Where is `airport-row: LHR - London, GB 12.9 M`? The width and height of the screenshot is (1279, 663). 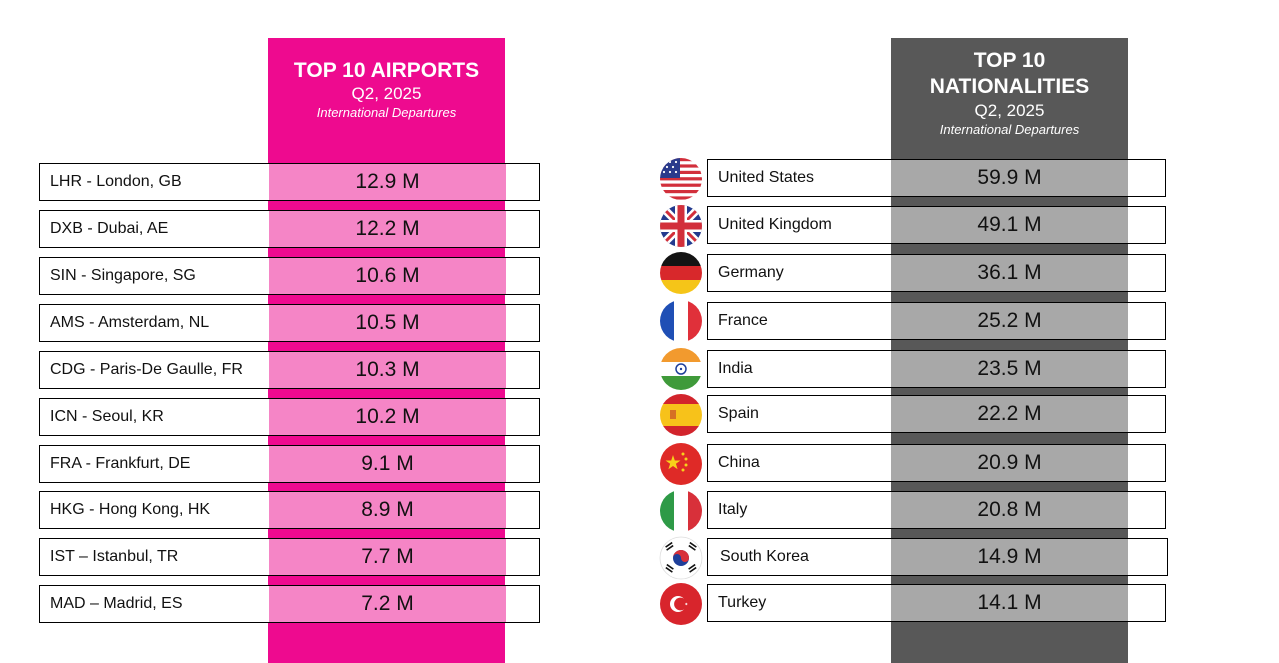 airport-row: LHR - London, GB 12.9 M is located at coordinates (289, 182).